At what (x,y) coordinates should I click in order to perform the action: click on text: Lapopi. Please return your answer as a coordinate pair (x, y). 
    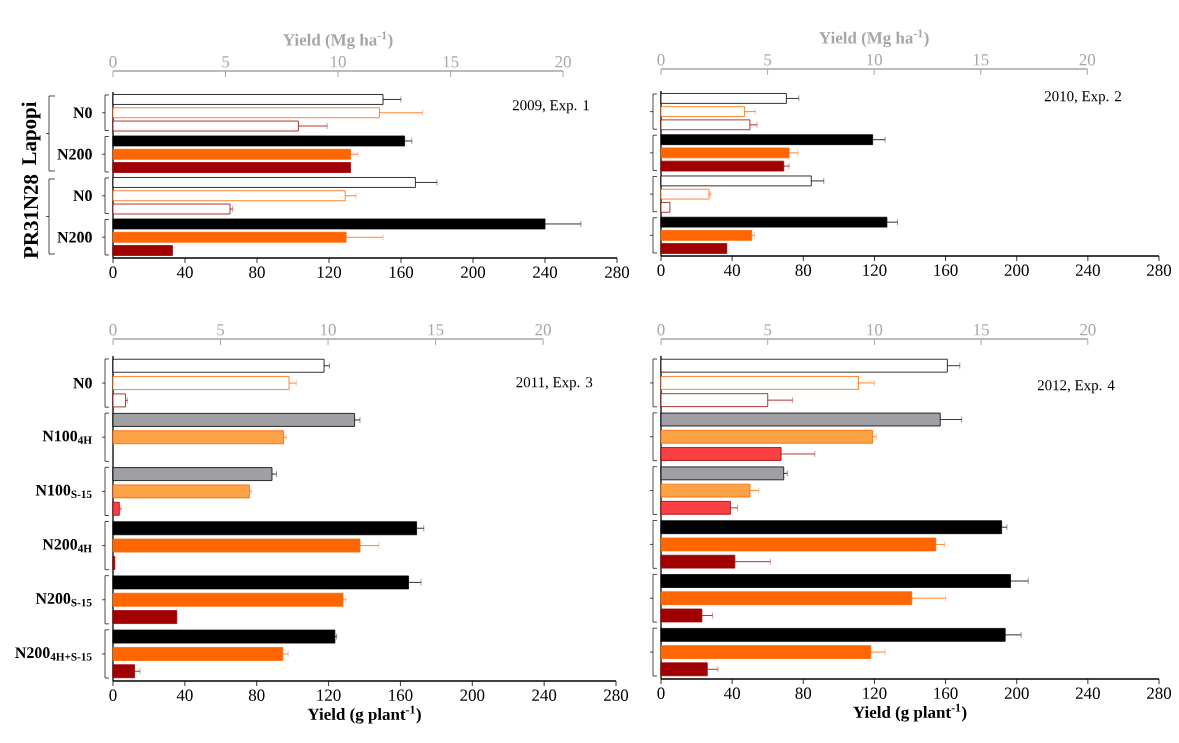
    Looking at the image, I should click on (31, 133).